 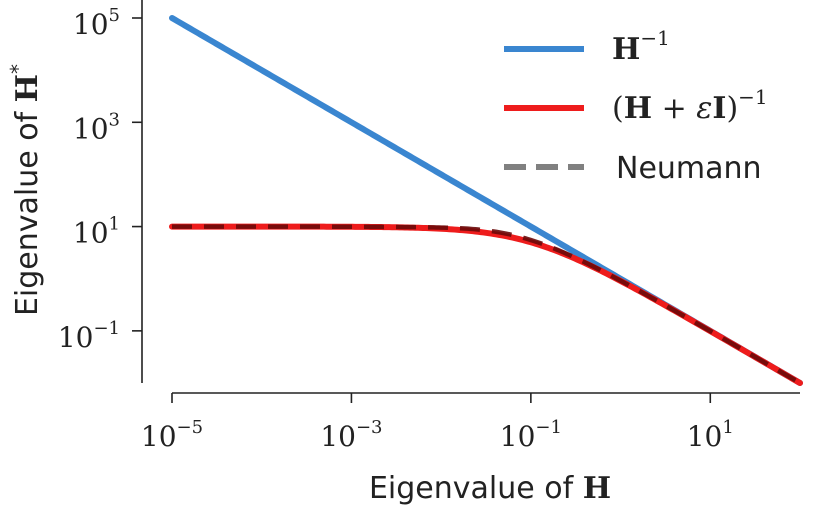 I want to click on legend: H−1 (H + εI)−1 Neumann, so click(x=636, y=106).